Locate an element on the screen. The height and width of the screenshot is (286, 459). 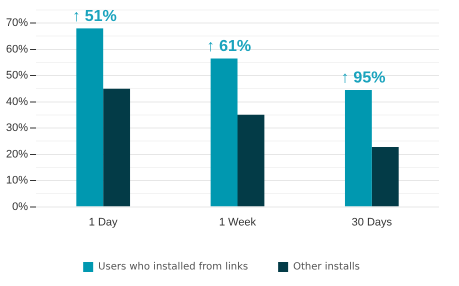
legend-label: Other installs is located at coordinates (326, 267).